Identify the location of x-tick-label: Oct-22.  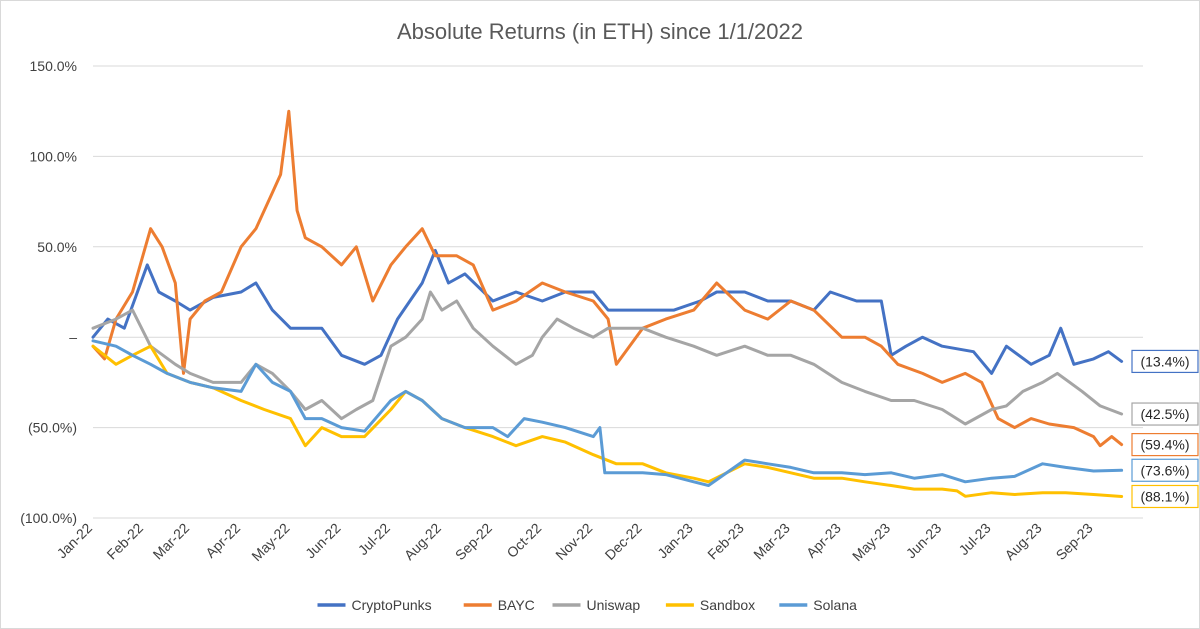
(523, 540).